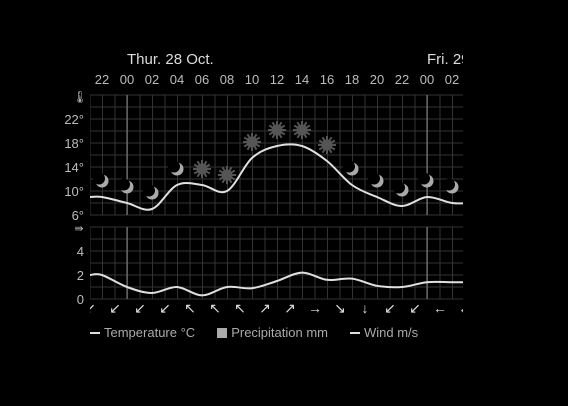 Image resolution: width=568 pixels, height=406 pixels. Describe the element at coordinates (391, 332) in the screenshot. I see `legend-label-wind: Wind m/s` at that location.